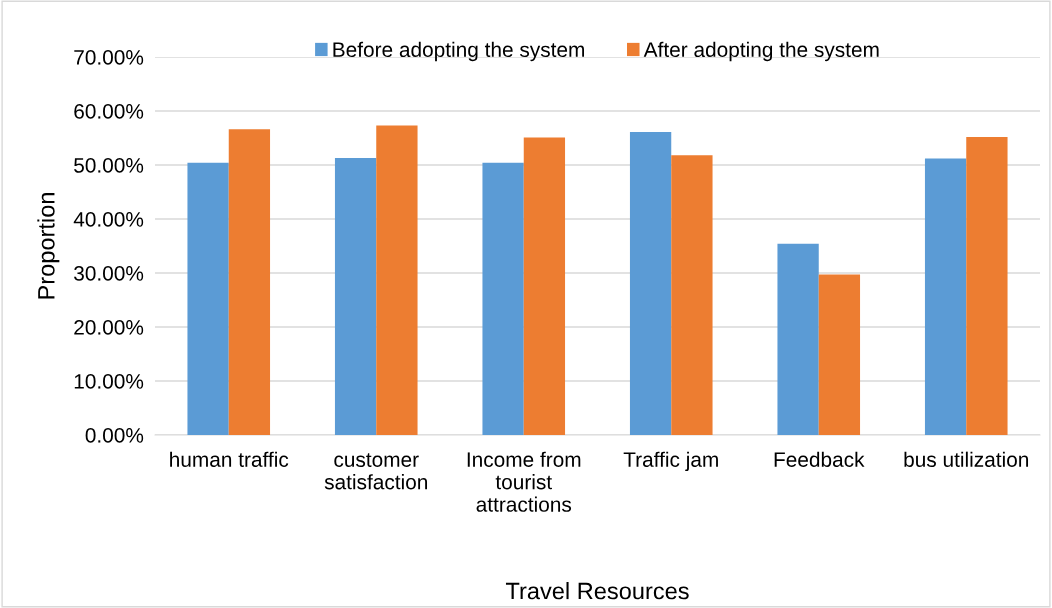  Describe the element at coordinates (229, 459) in the screenshot. I see `x-tick-label: human traffic` at that location.